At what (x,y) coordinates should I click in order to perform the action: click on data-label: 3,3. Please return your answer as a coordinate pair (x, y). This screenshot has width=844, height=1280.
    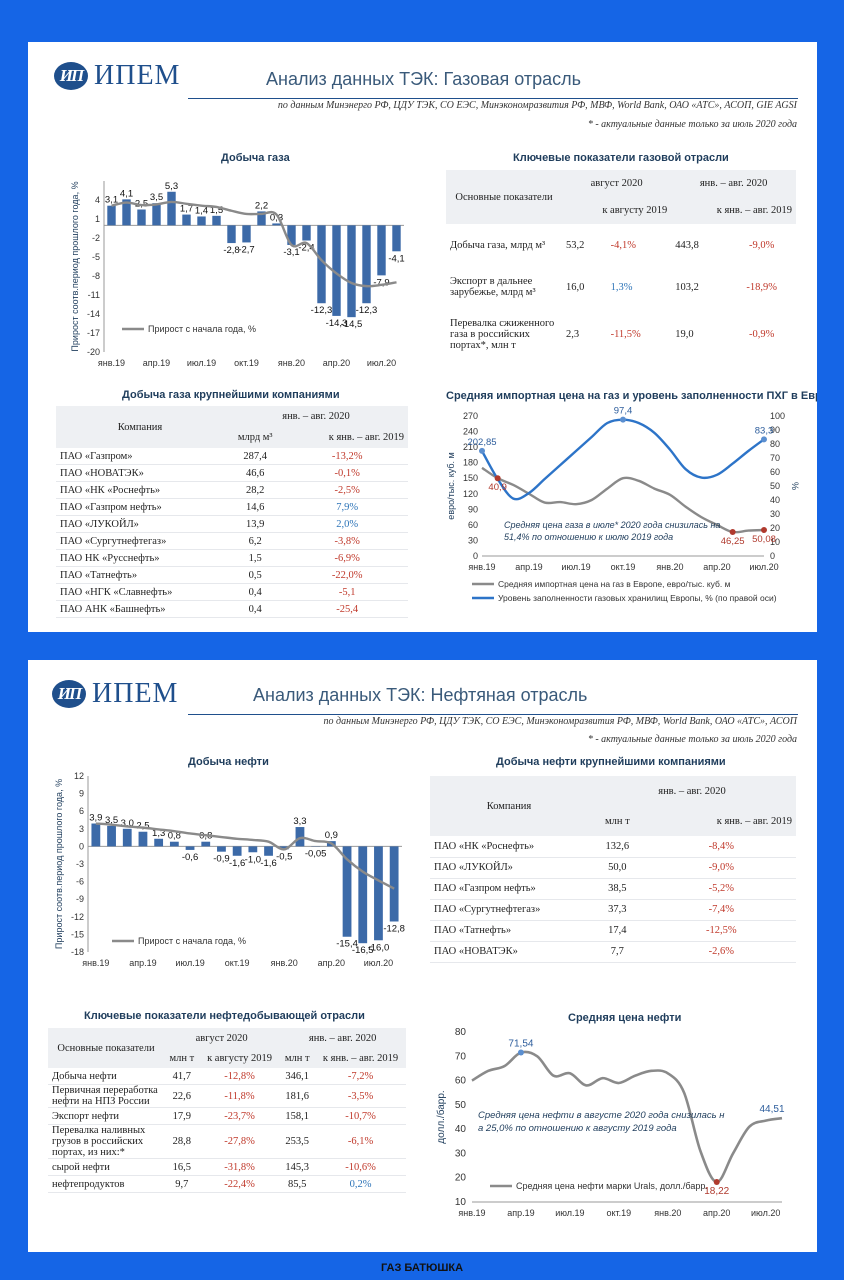
    Looking at the image, I should click on (299, 821).